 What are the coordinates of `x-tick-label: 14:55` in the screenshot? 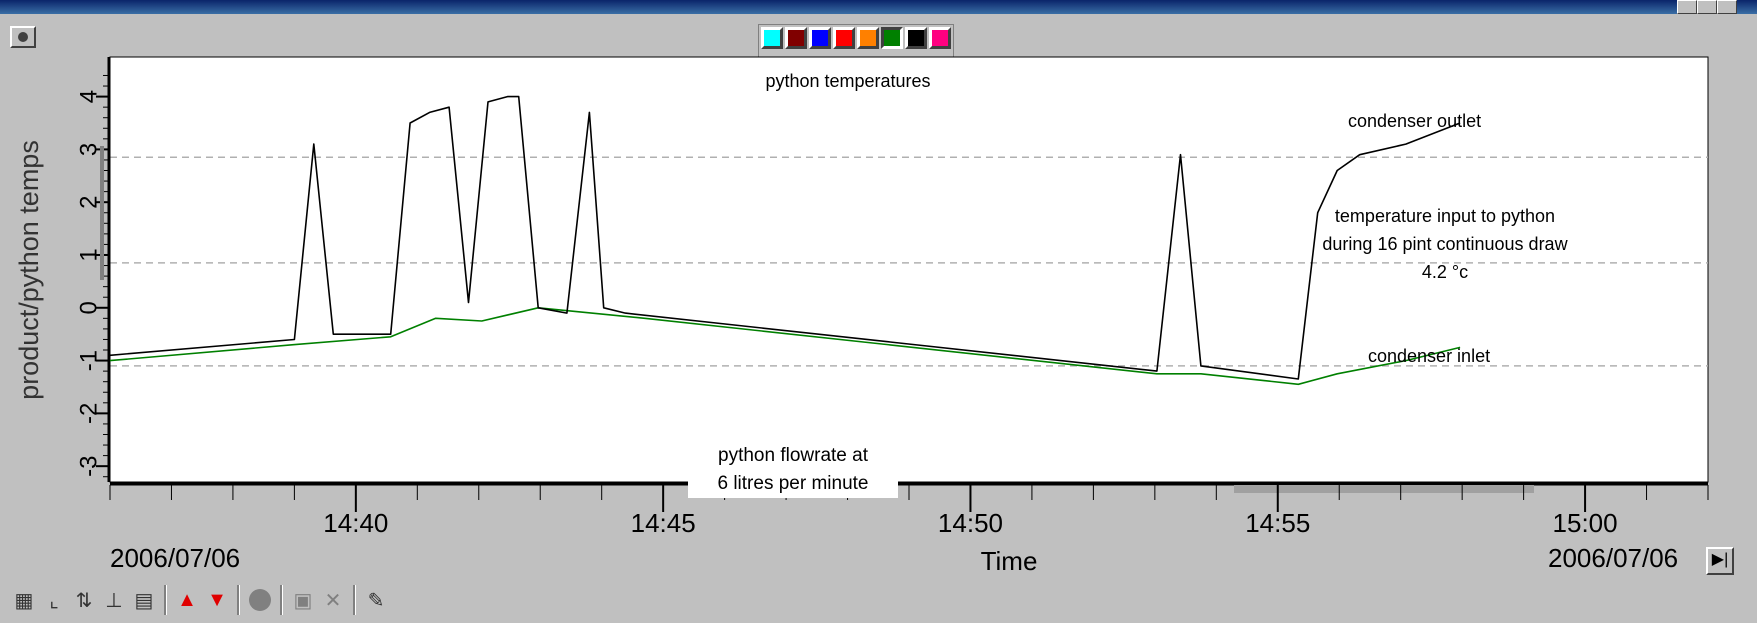 It's located at (1277, 523).